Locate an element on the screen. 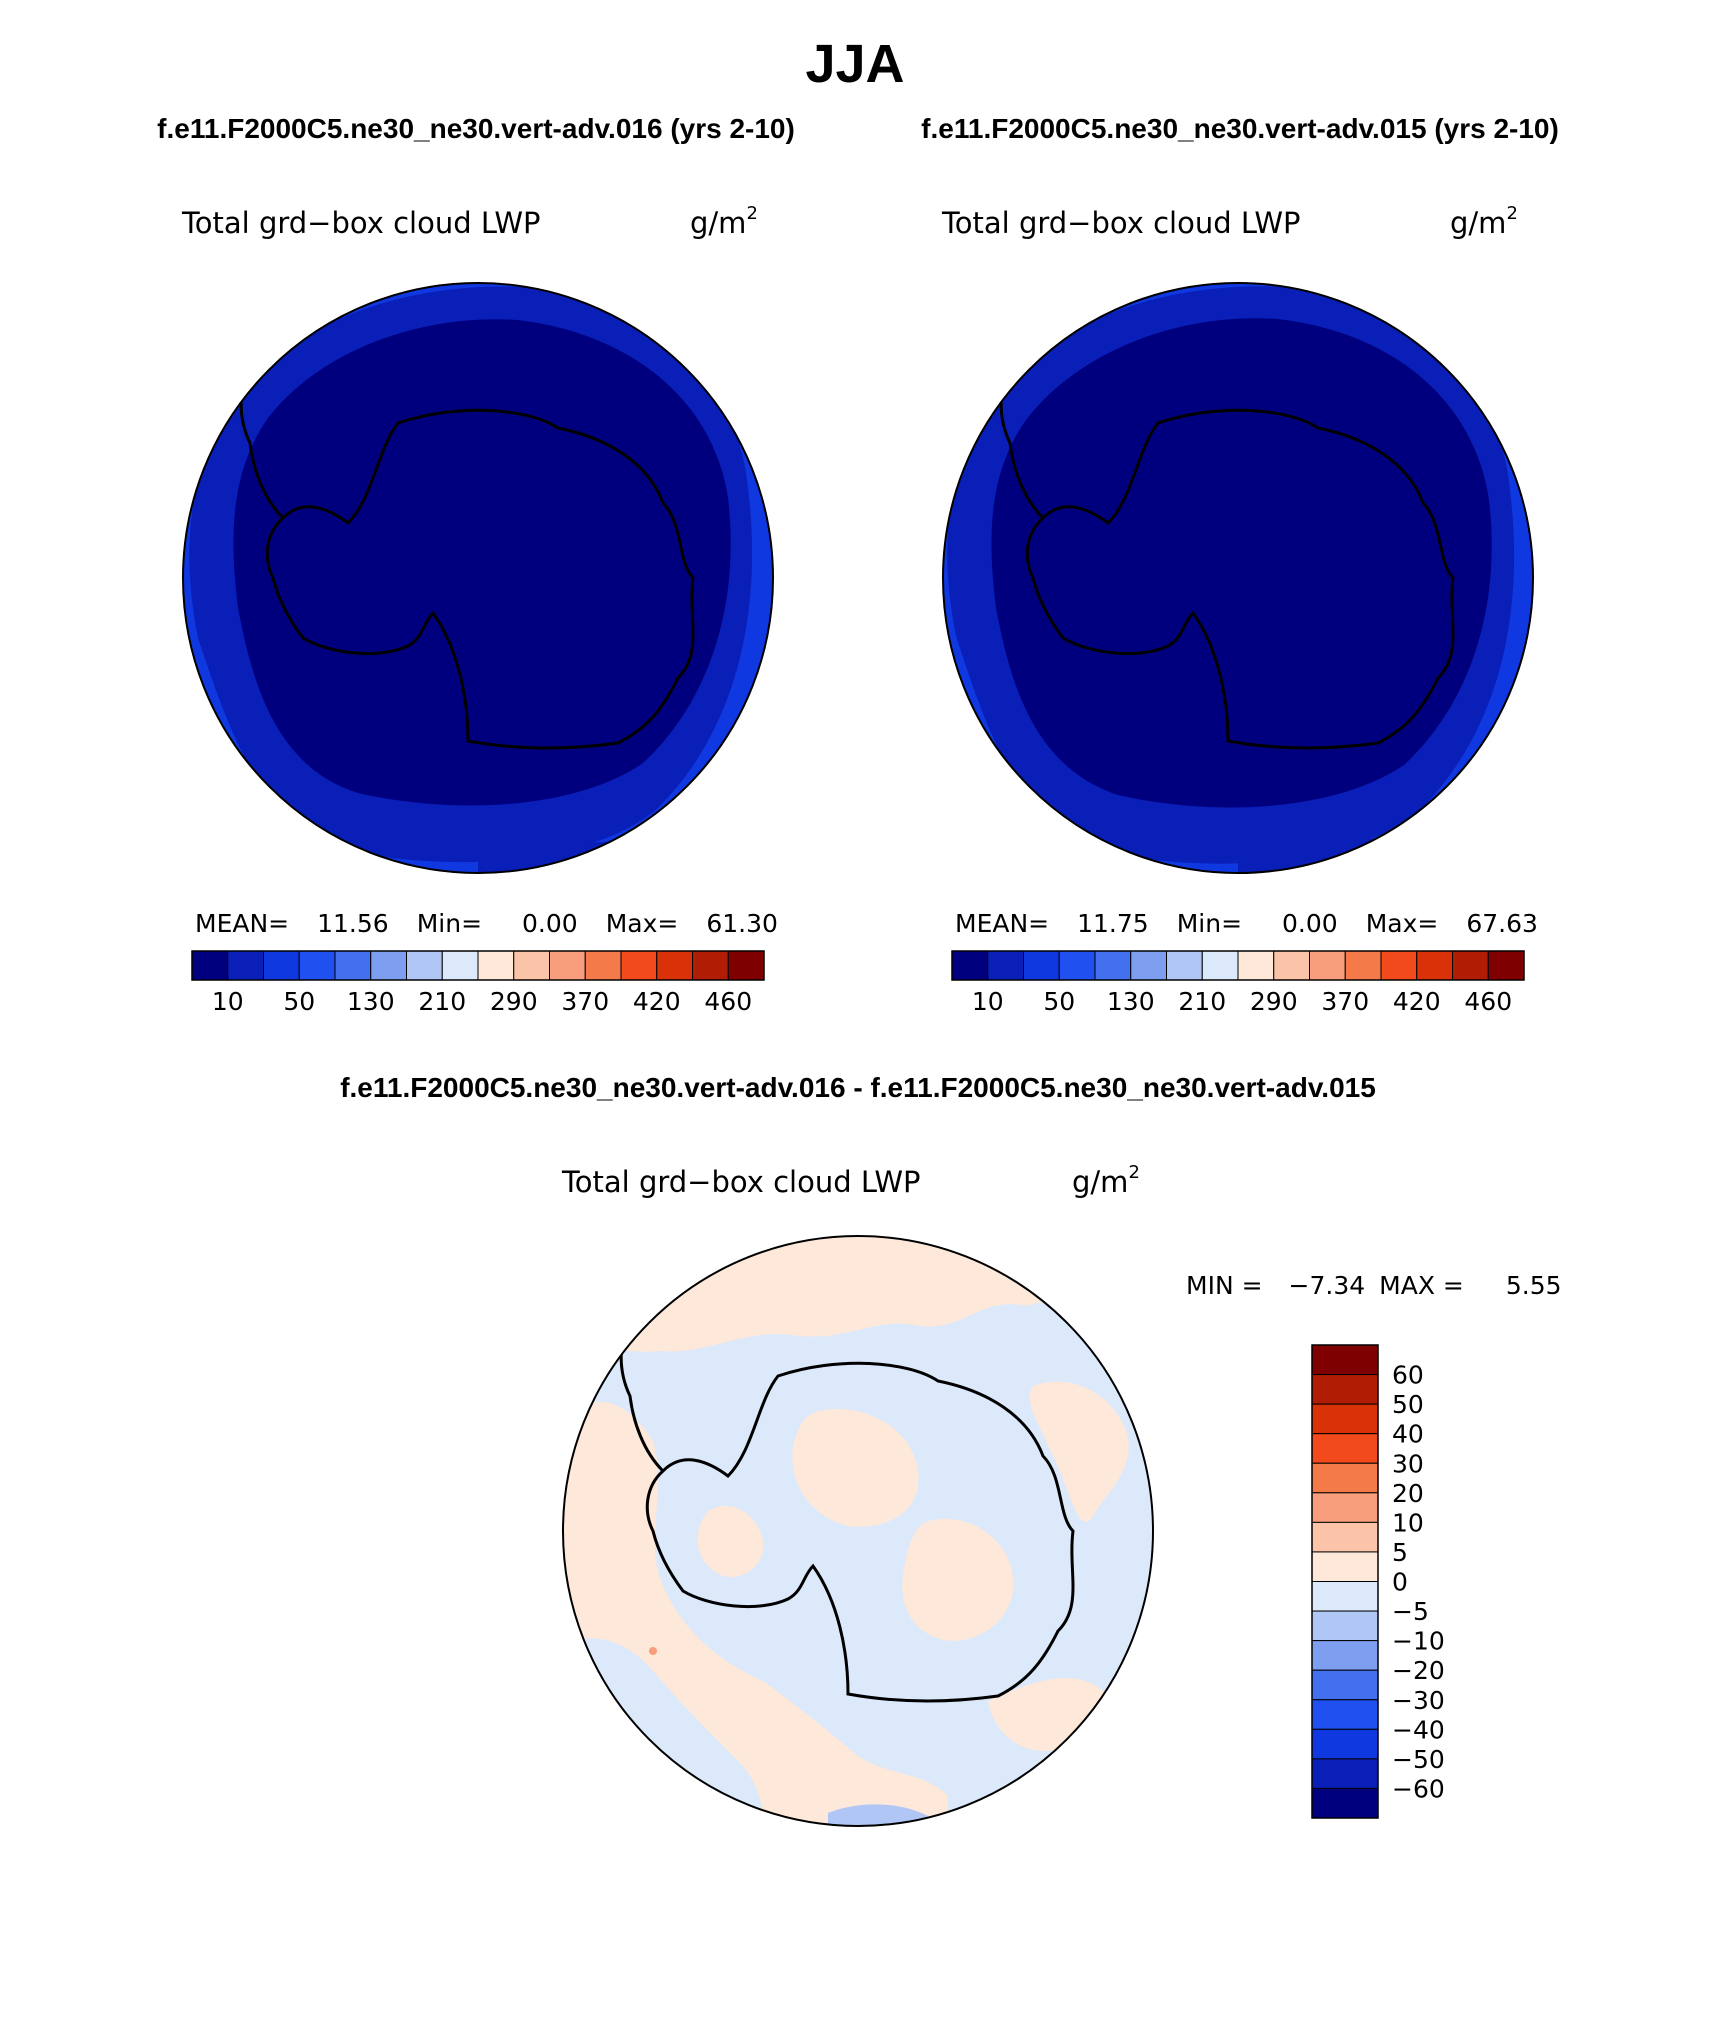 The width and height of the screenshot is (1710, 2044). map-right-deep-core is located at coordinates (1241, 563).